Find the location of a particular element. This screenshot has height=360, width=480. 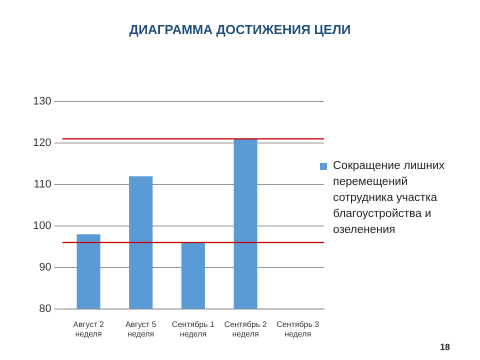

x-tick-label: Август 2 неделя is located at coordinates (88, 329).